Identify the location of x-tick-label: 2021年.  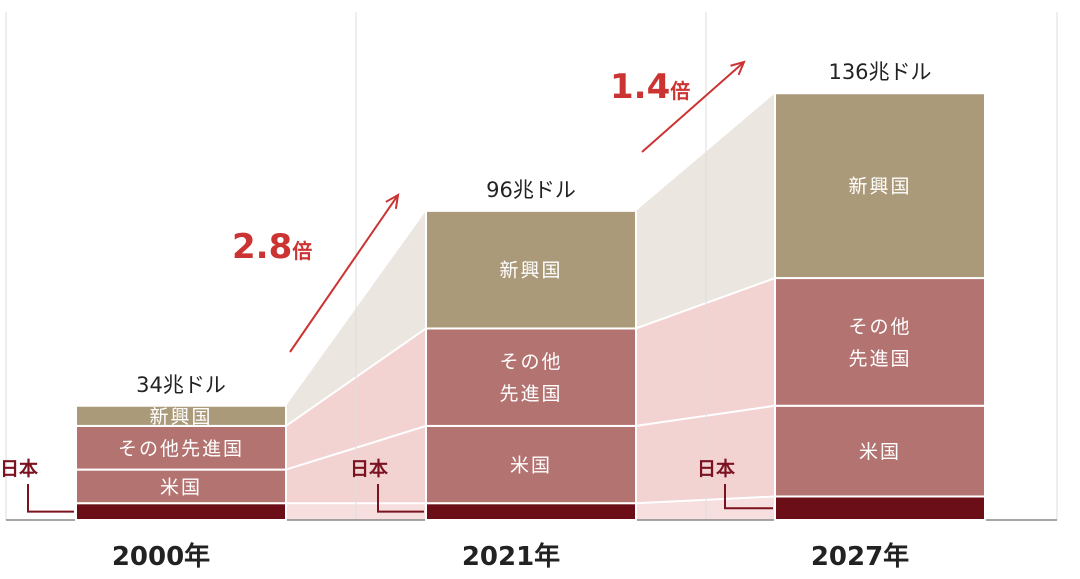
(511, 556).